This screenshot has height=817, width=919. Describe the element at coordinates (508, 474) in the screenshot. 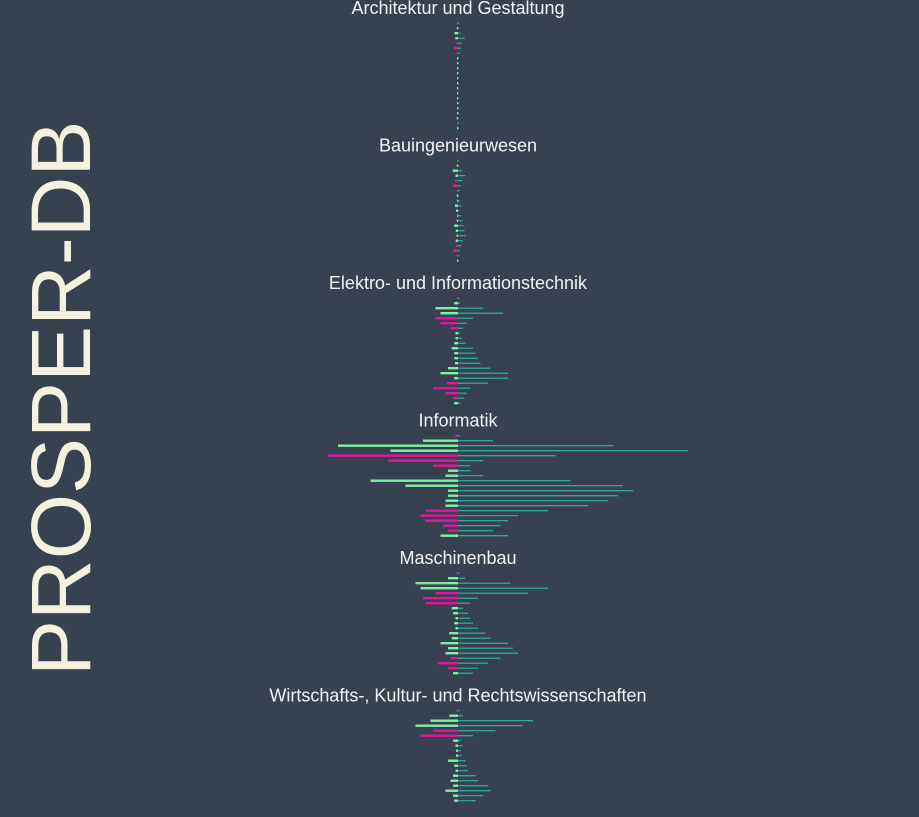

I see `facet-3: Informatik` at that location.